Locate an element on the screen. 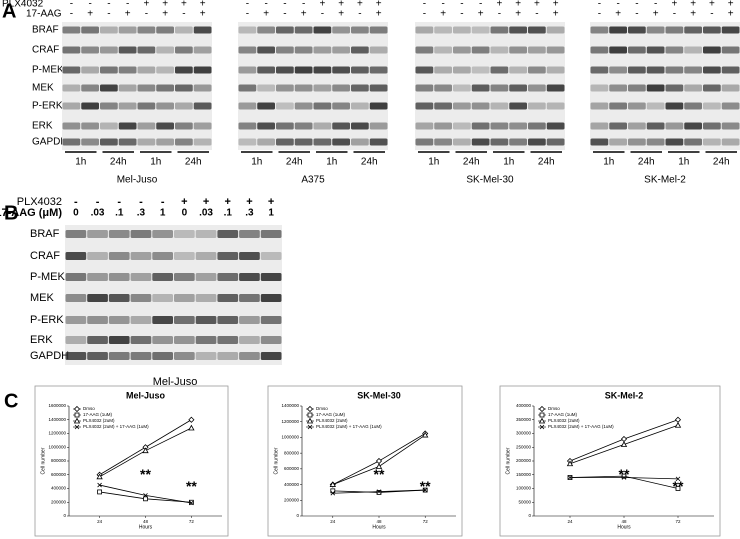  legend-label: PLX4032 (2uM) is located at coordinates (332, 420).